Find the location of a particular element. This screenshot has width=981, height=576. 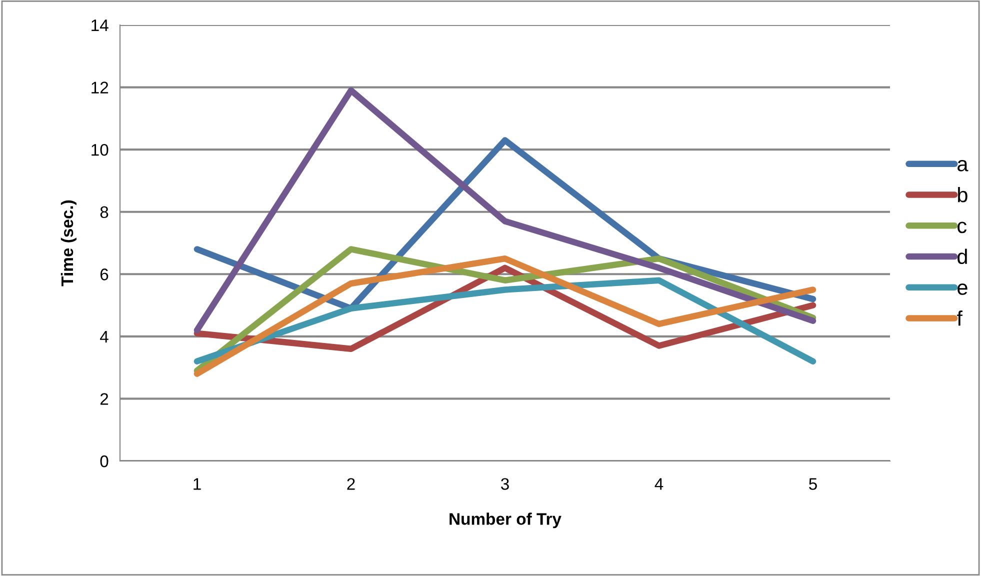

y-tick-label: 4 is located at coordinates (104, 336).